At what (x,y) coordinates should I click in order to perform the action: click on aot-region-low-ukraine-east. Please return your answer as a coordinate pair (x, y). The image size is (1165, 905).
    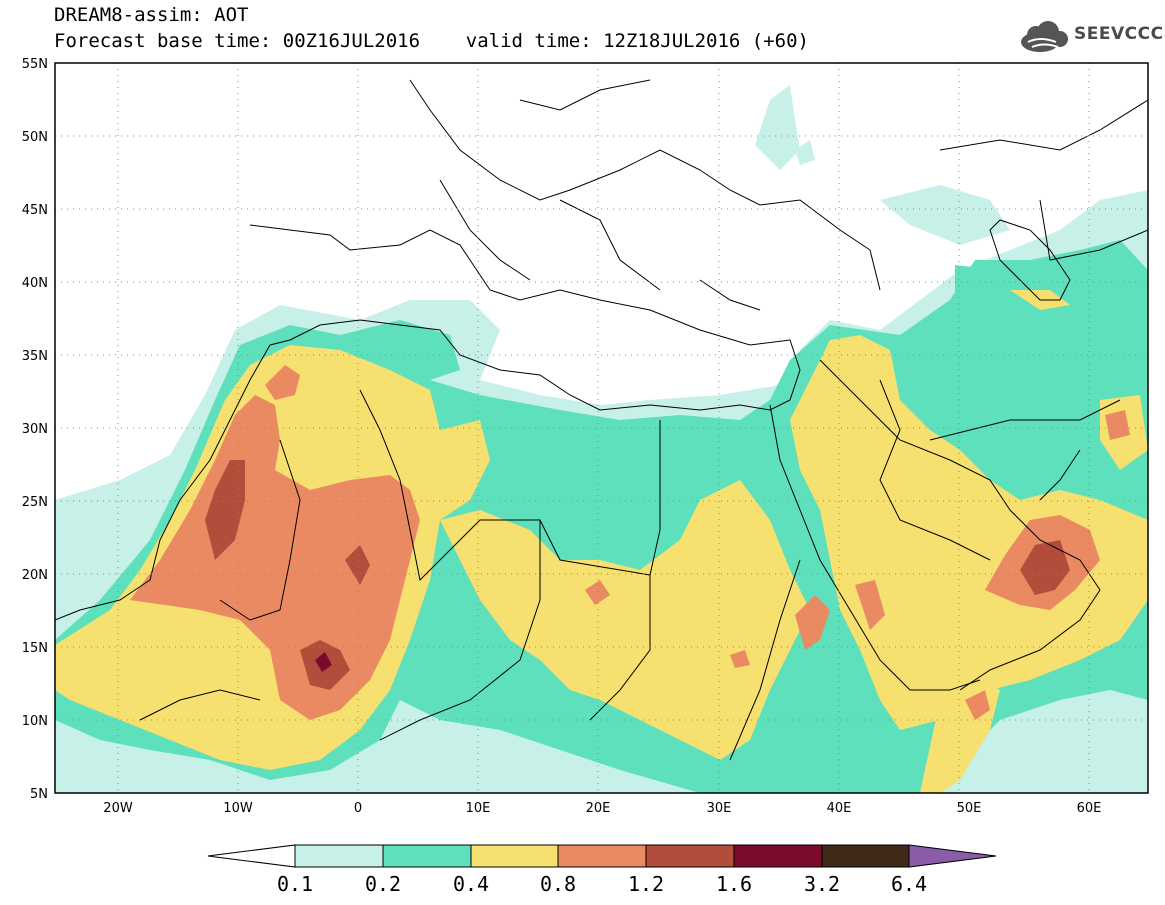
    Looking at the image, I should click on (805, 152).